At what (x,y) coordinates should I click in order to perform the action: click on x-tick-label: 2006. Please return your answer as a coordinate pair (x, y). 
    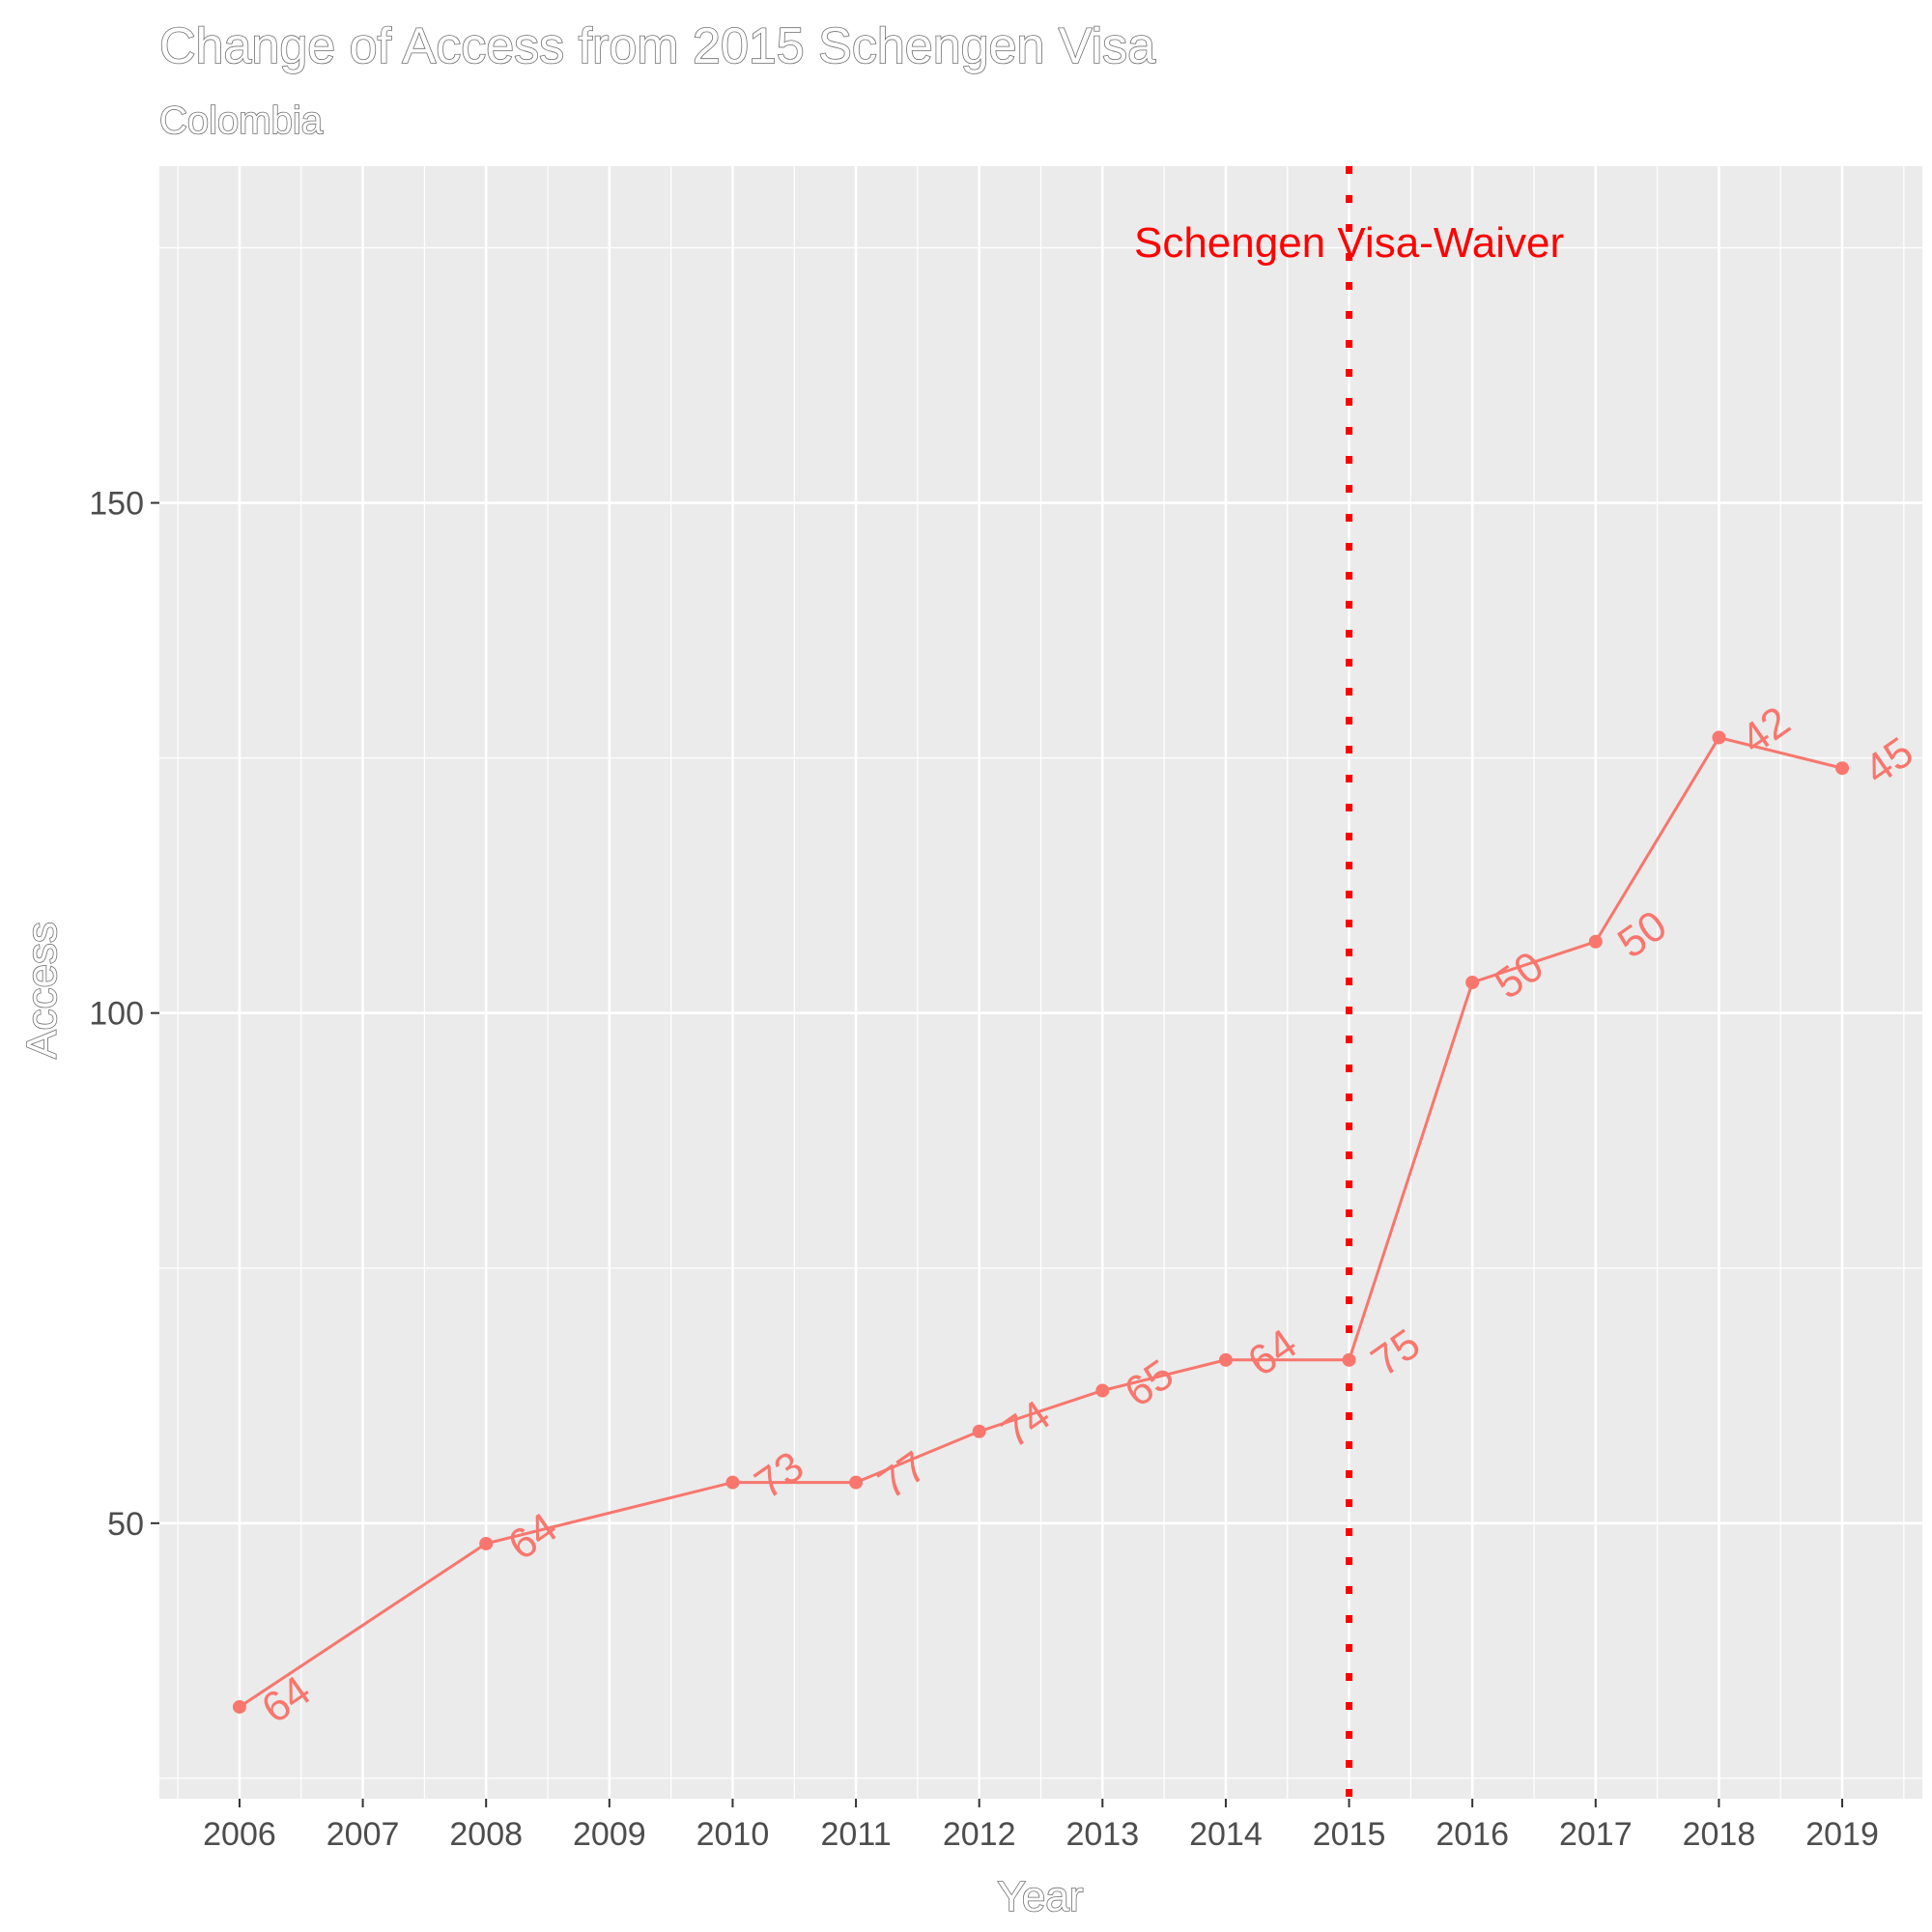
    Looking at the image, I should click on (239, 1834).